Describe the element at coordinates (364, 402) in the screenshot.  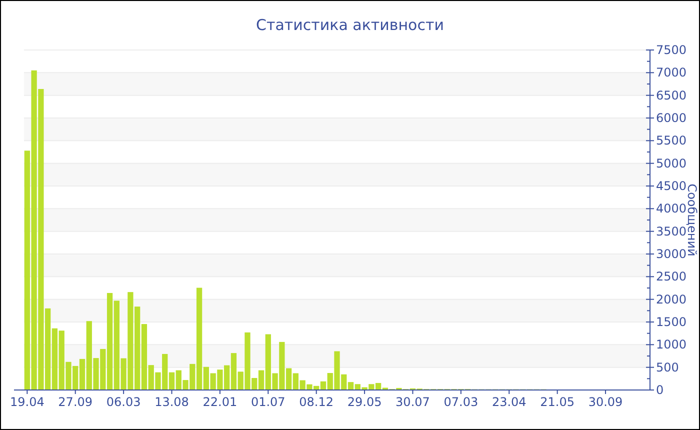
I see `x-tick-label: 29.05` at that location.